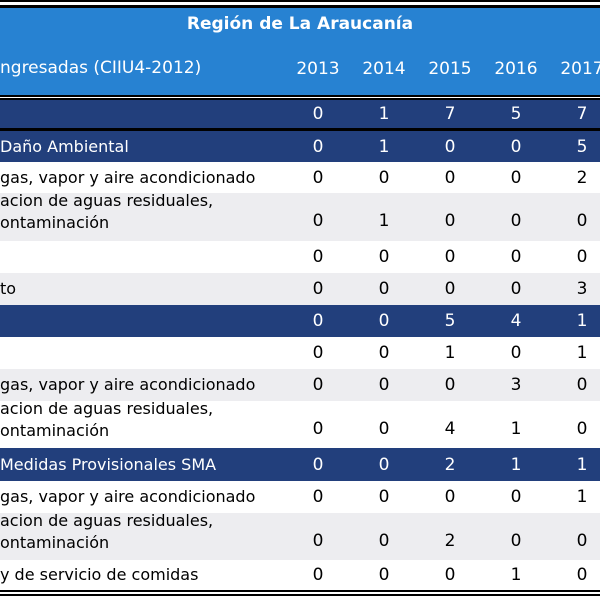 The image size is (600, 600). Describe the element at coordinates (300, 289) in the screenshot. I see `table-row: to 0 0 0 0 3` at that location.